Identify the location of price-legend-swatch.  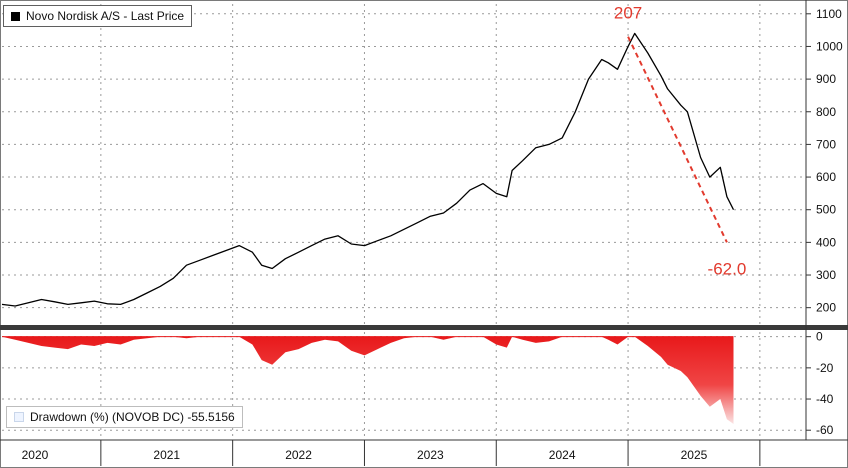
(15, 16).